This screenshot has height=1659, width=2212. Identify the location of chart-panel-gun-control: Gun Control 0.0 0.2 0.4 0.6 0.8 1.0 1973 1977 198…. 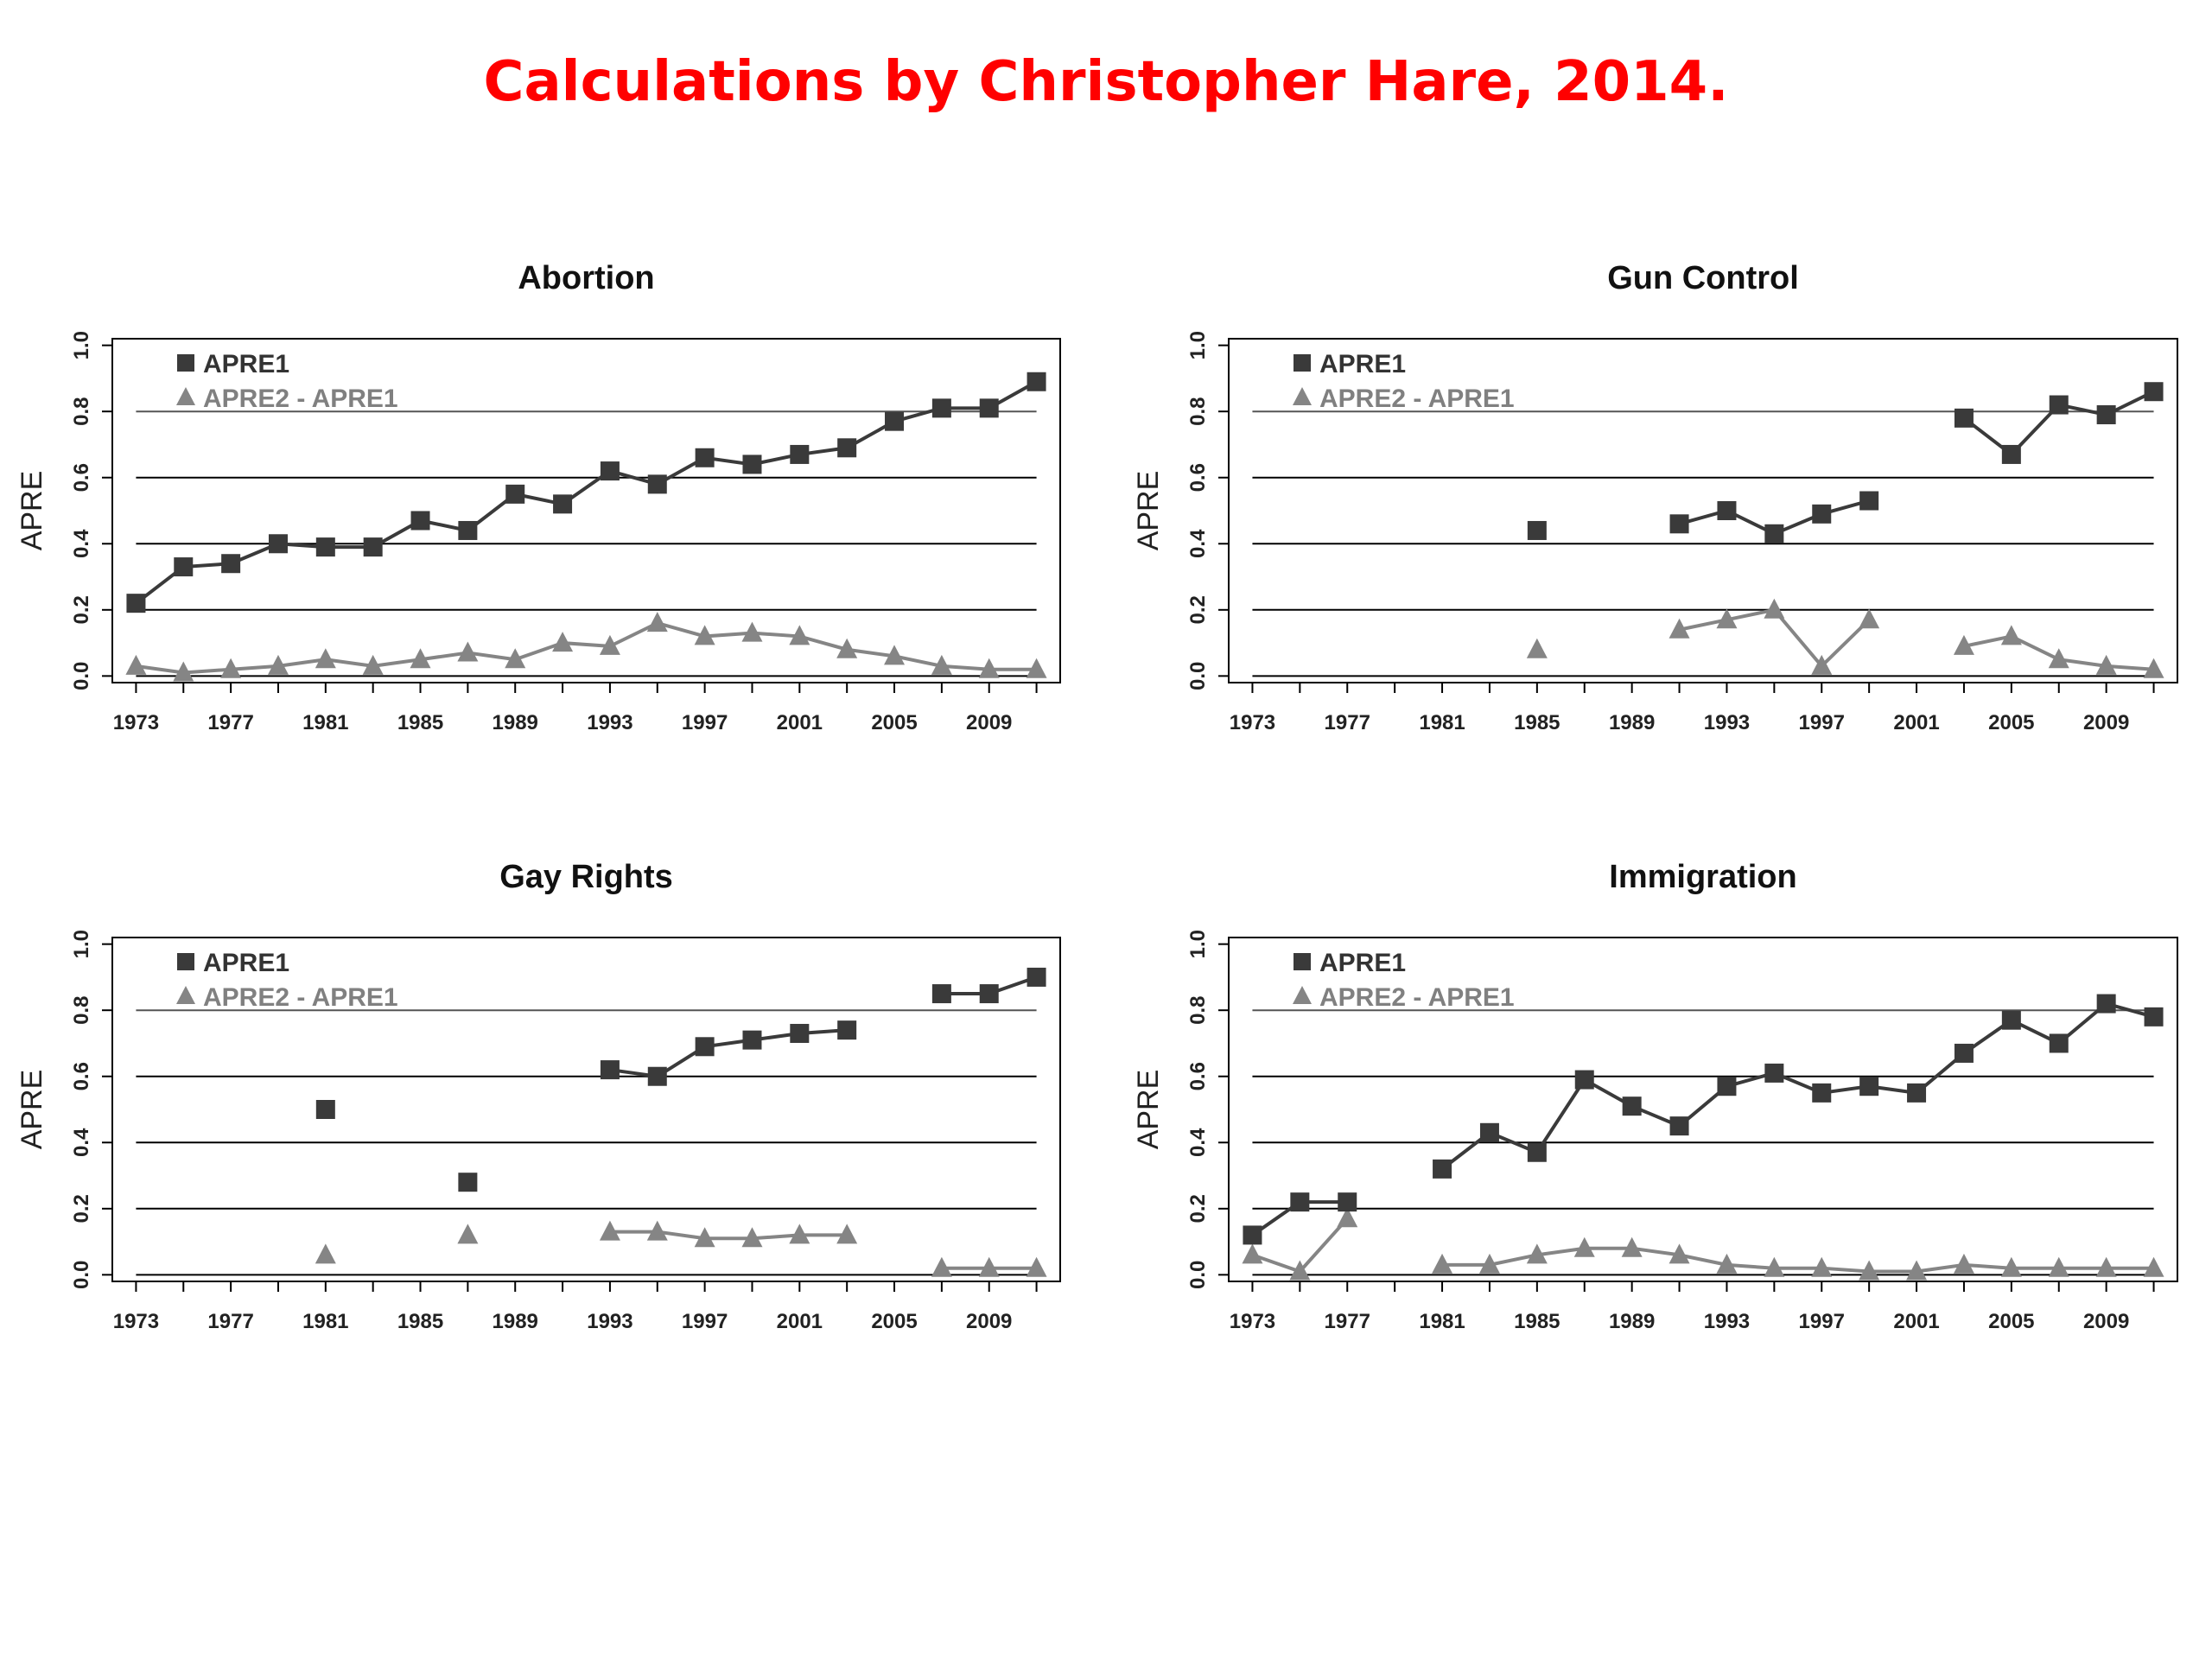
(1655, 497).